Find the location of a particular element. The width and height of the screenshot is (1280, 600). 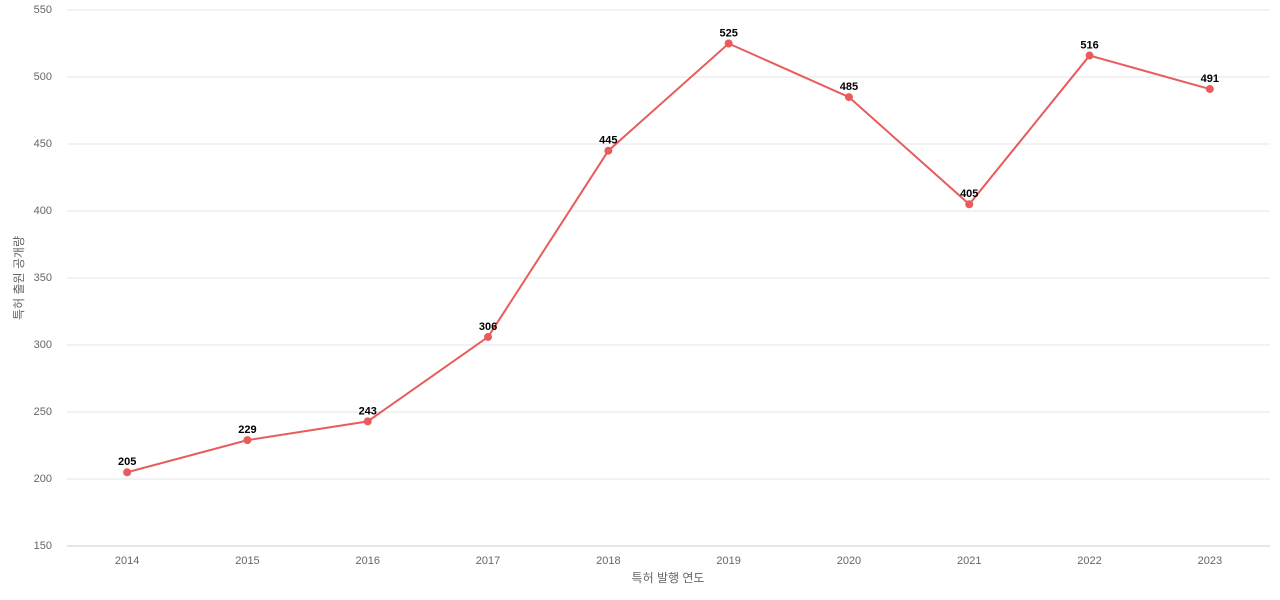

y-tick-label: 300 is located at coordinates (43, 345).